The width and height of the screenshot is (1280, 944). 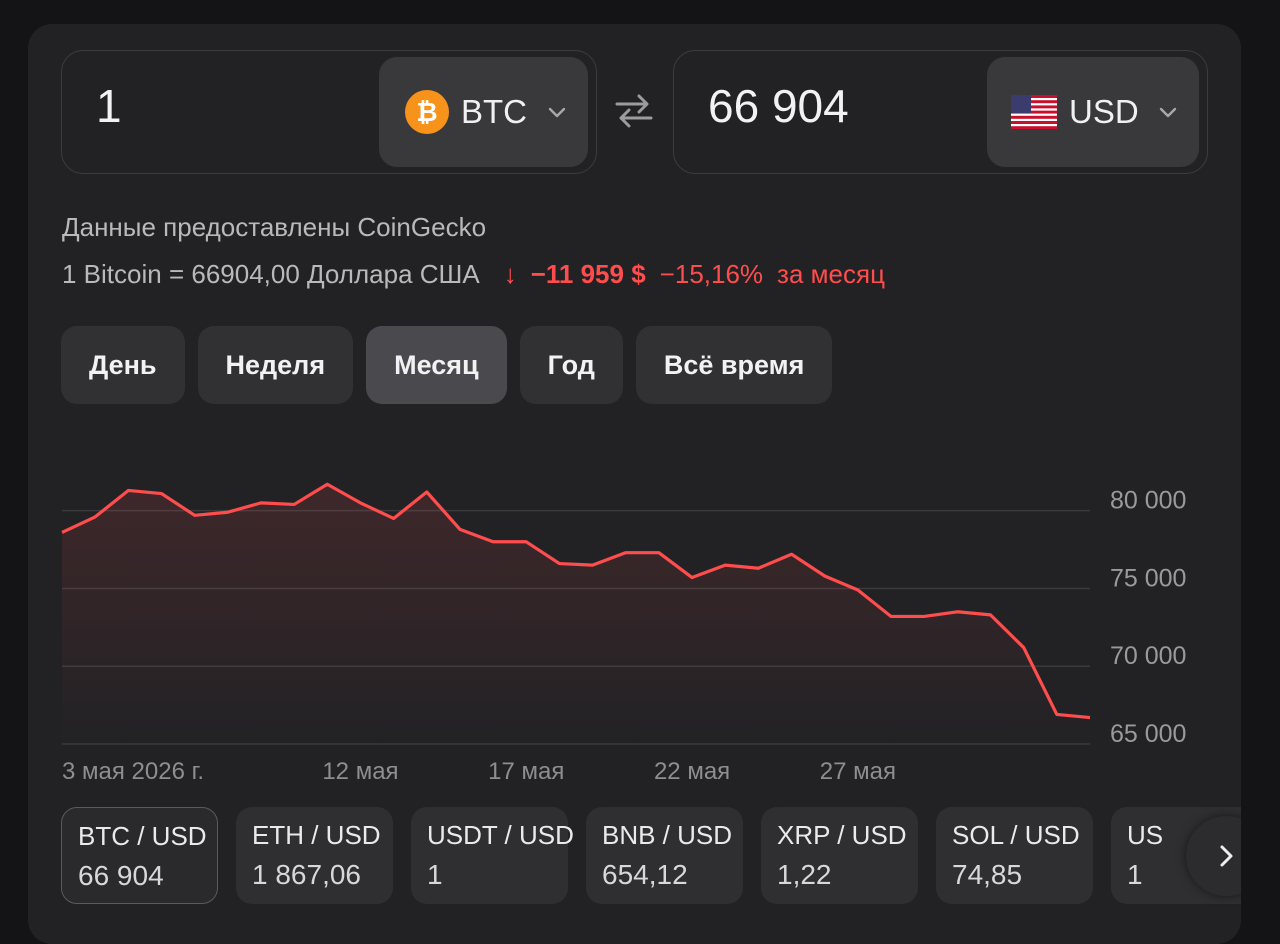 I want to click on tab-week: Неделя, so click(x=276, y=365).